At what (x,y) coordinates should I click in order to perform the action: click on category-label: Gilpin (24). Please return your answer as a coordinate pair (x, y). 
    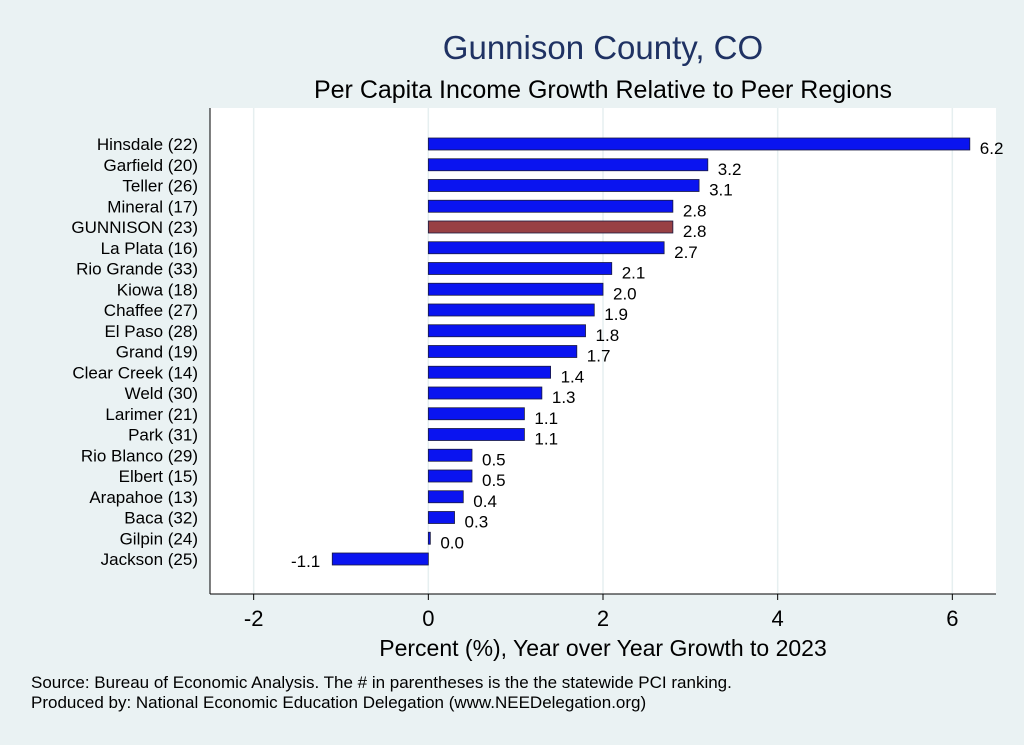
    Looking at the image, I should click on (159, 538).